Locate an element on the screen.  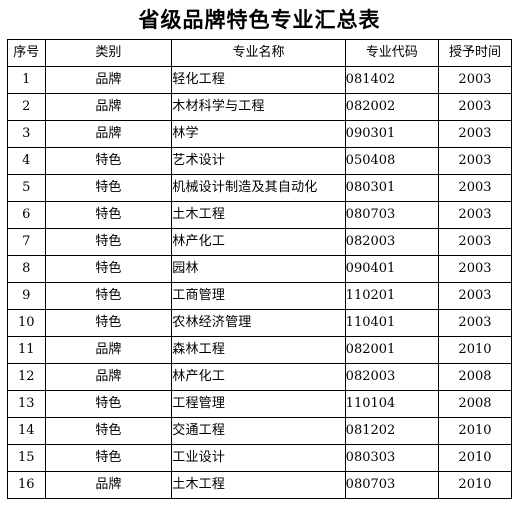
table-header-row: 序号 类别 专业名称 专业代码 授予时间 is located at coordinates (260, 53).